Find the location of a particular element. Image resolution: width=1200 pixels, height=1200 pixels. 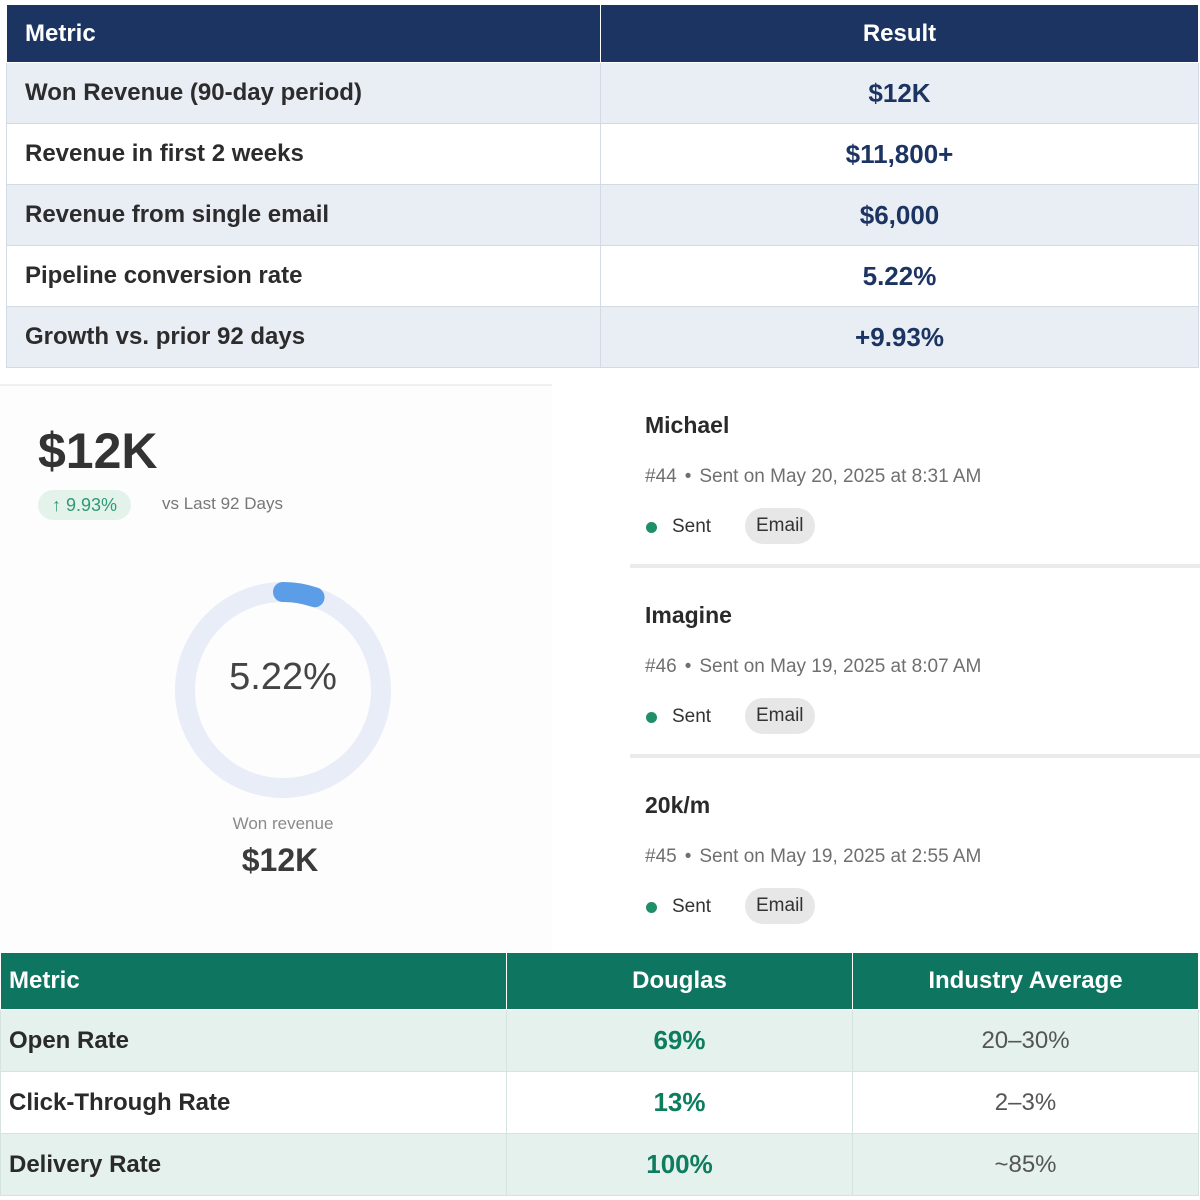

results-metric-cell: Growth vs. prior 92 days is located at coordinates (303, 337).